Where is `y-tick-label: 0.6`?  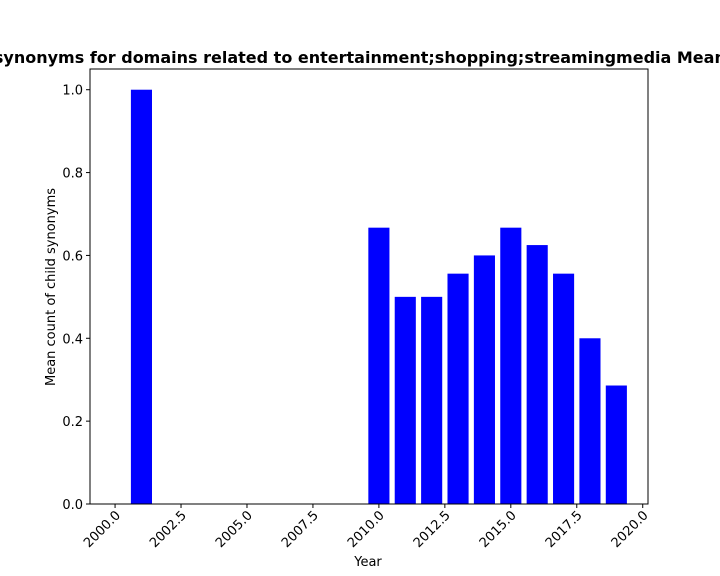 y-tick-label: 0.6 is located at coordinates (72, 256).